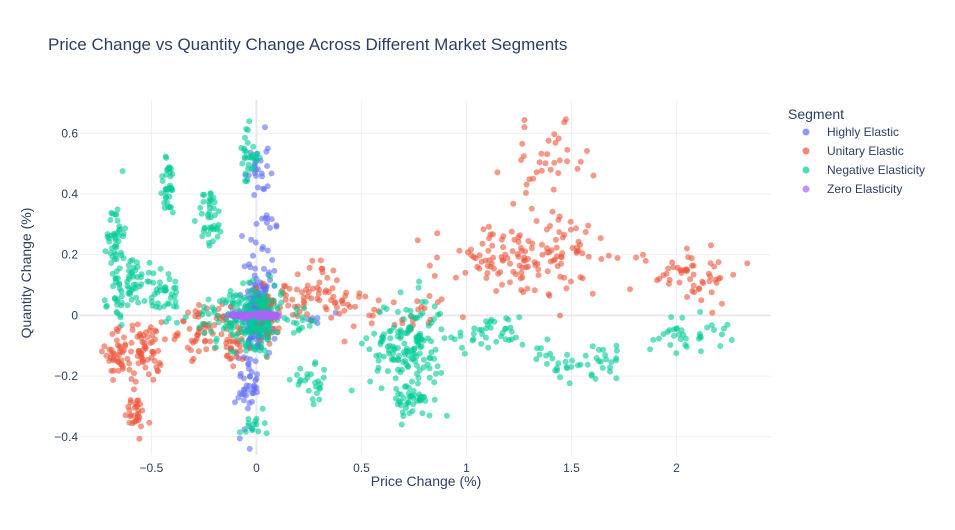  Describe the element at coordinates (864, 170) in the screenshot. I see `legend-item-negative-elasticity: Negative Elasticity` at that location.